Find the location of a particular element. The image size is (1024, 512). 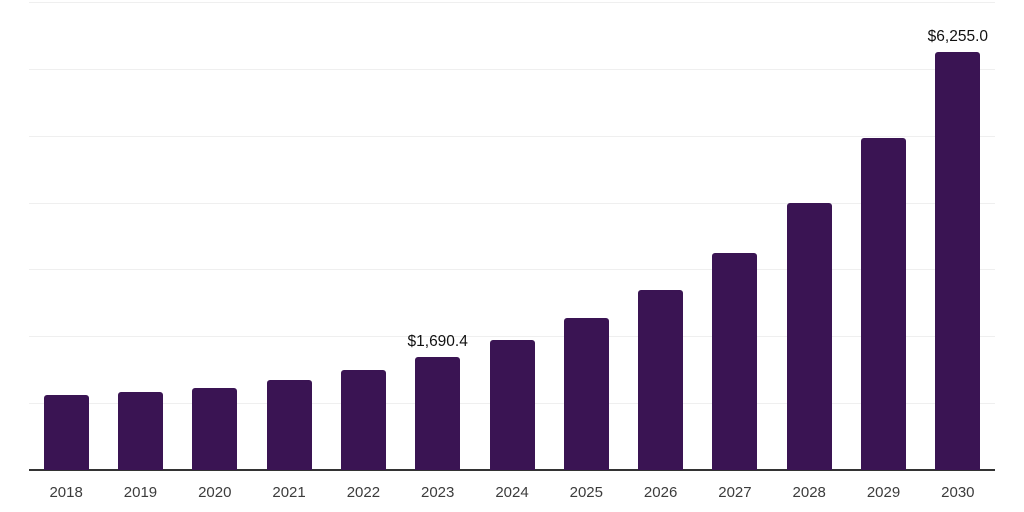

x-tick-2024: 2024 is located at coordinates (512, 492).